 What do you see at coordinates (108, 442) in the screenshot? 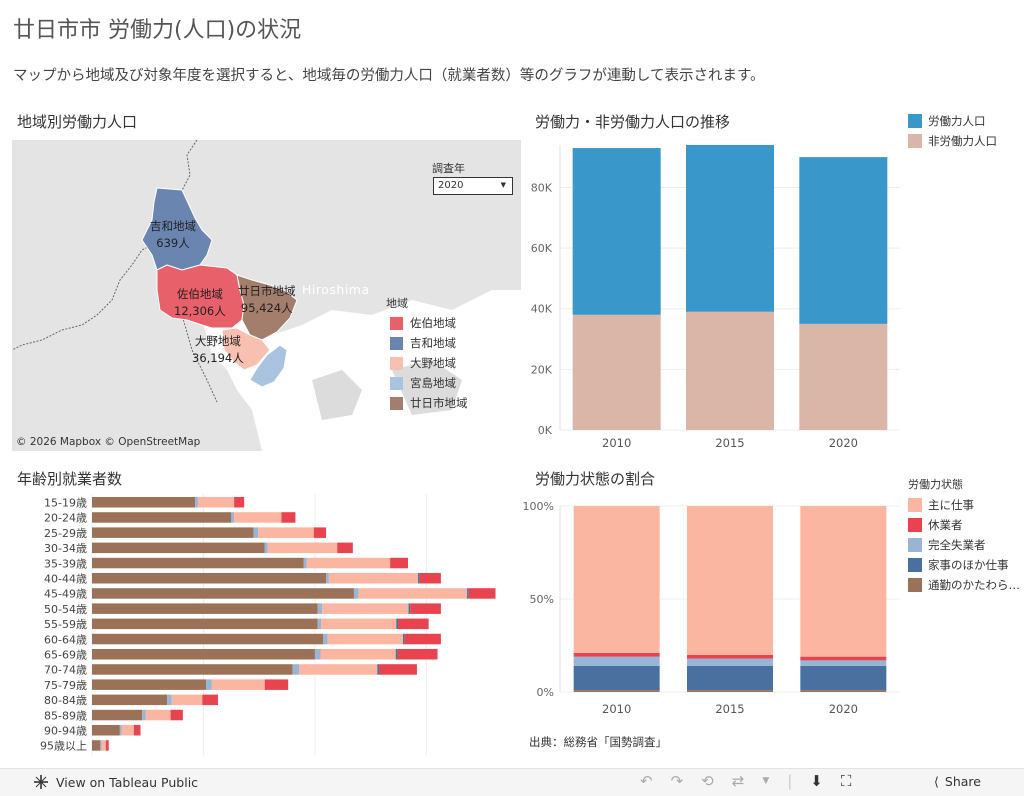
I see `map-attribution: © 2026 Mapbox © OpenStreetMap` at bounding box center [108, 442].